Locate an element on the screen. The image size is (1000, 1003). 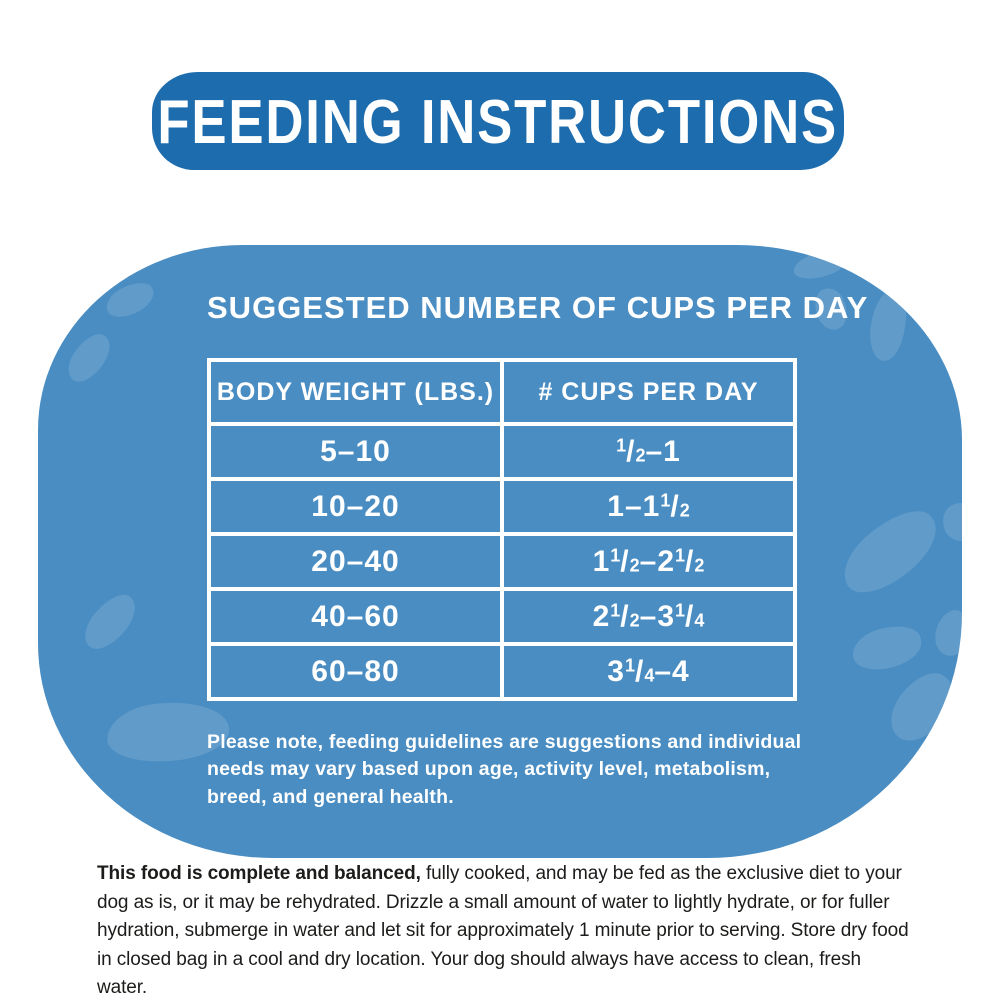
table-header-row: BODY WEIGHT (LBS.) # CUPS PER DAY is located at coordinates (502, 392).